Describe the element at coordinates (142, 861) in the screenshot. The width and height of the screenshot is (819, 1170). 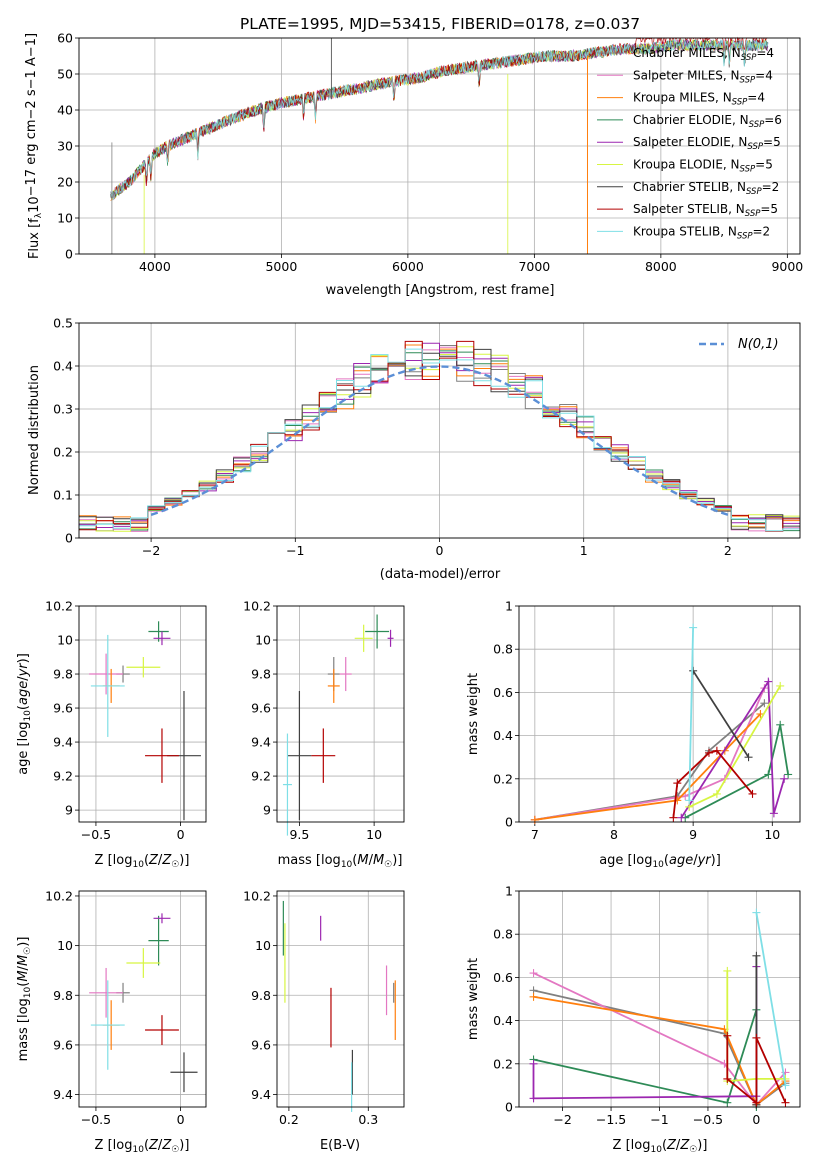
I see `x-axis-label: Z [log10(Z/Z☉)]` at that location.